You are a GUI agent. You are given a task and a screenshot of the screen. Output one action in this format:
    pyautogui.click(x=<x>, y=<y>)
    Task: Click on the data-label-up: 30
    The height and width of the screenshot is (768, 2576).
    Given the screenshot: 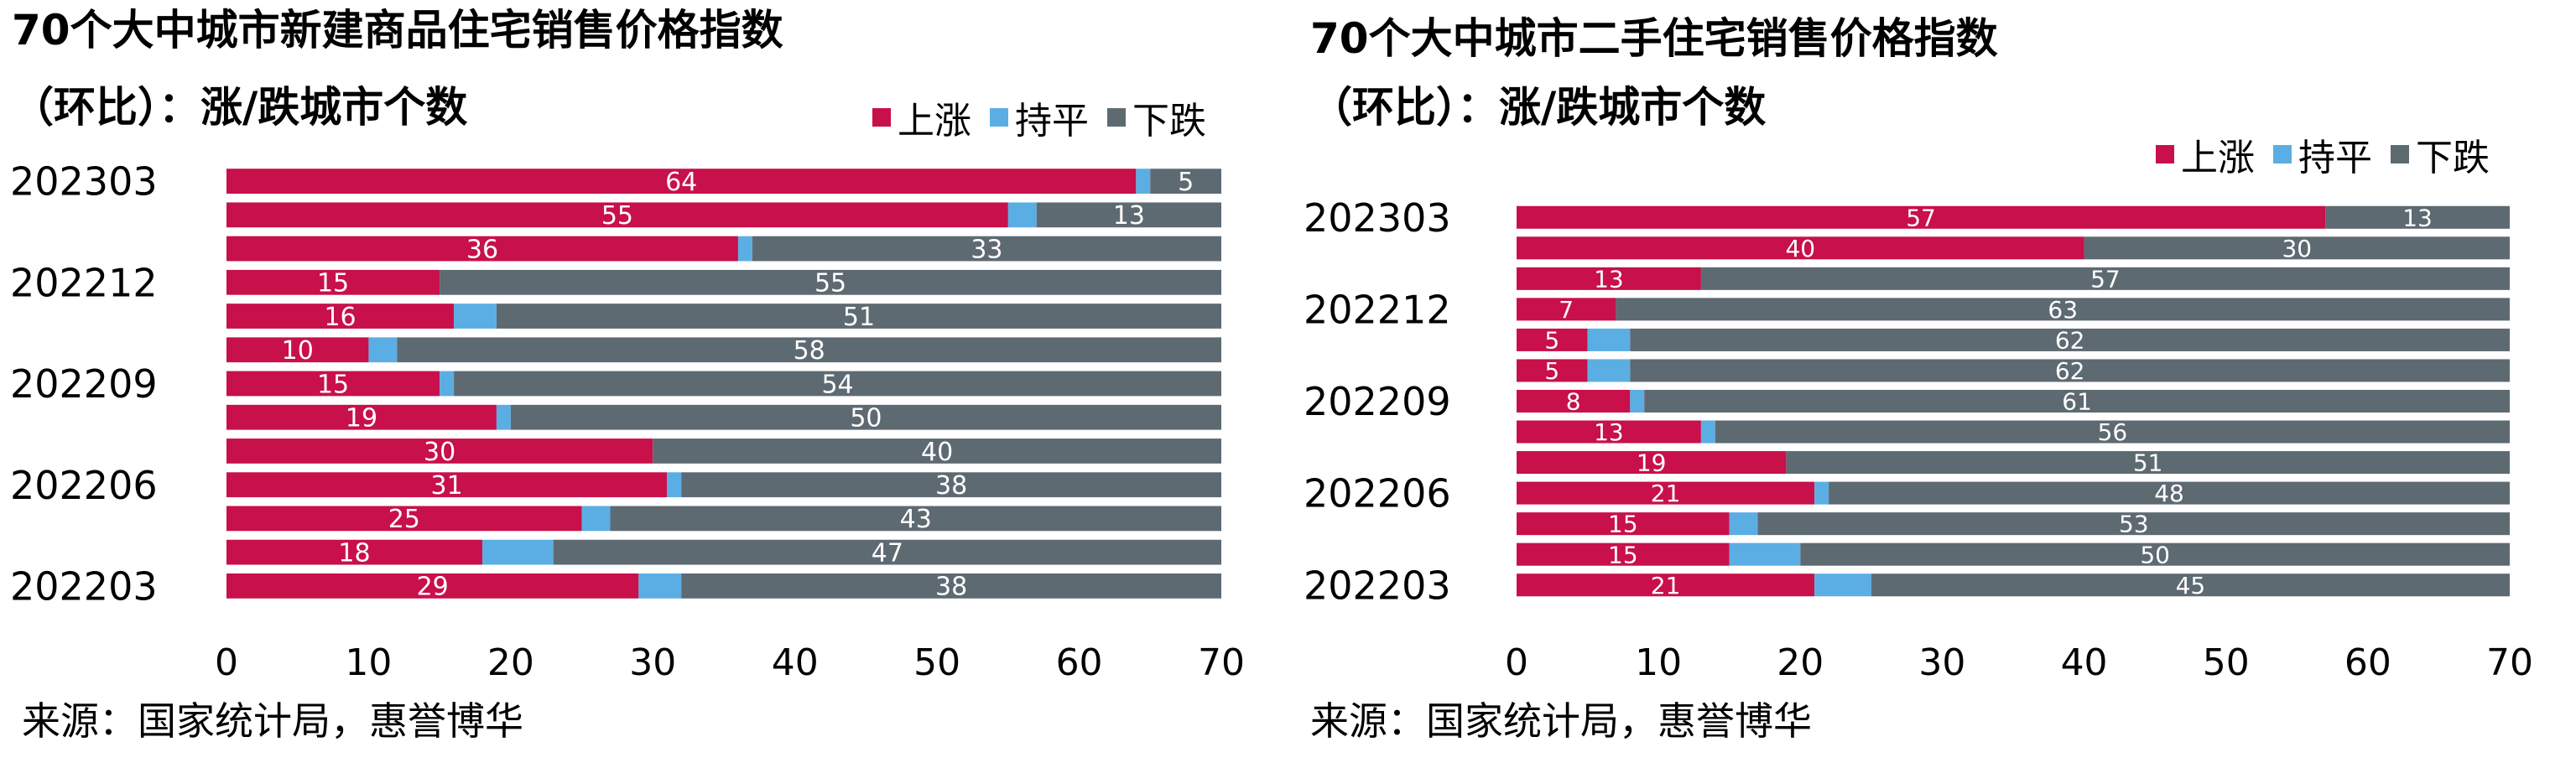 What is the action you would take?
    pyautogui.click(x=439, y=452)
    